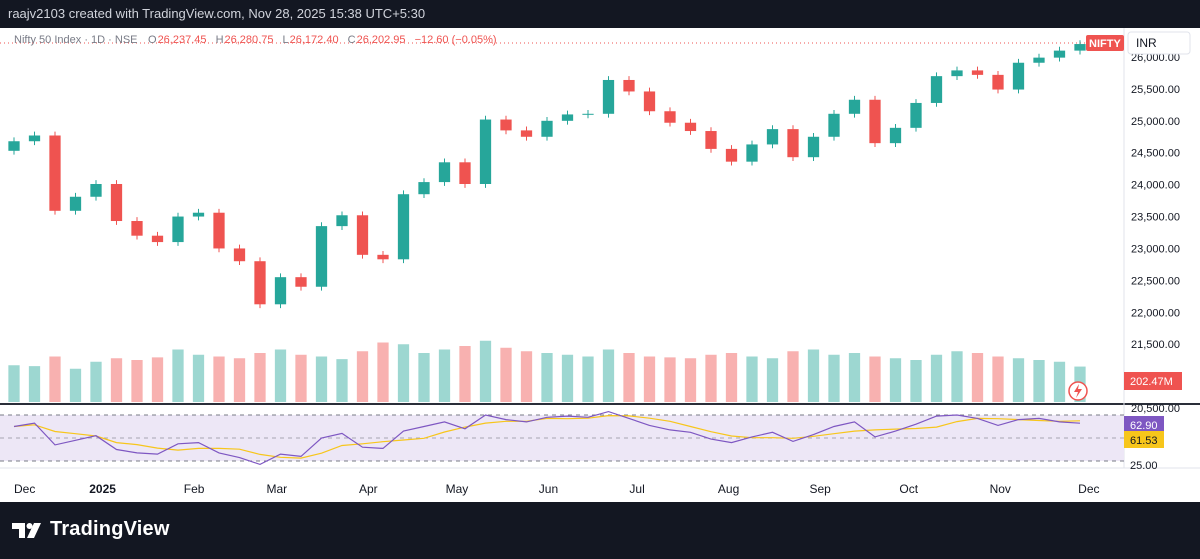 This screenshot has width=1200, height=559. What do you see at coordinates (1155, 409) in the screenshot?
I see `price-tick-label: 20,500.00` at bounding box center [1155, 409].